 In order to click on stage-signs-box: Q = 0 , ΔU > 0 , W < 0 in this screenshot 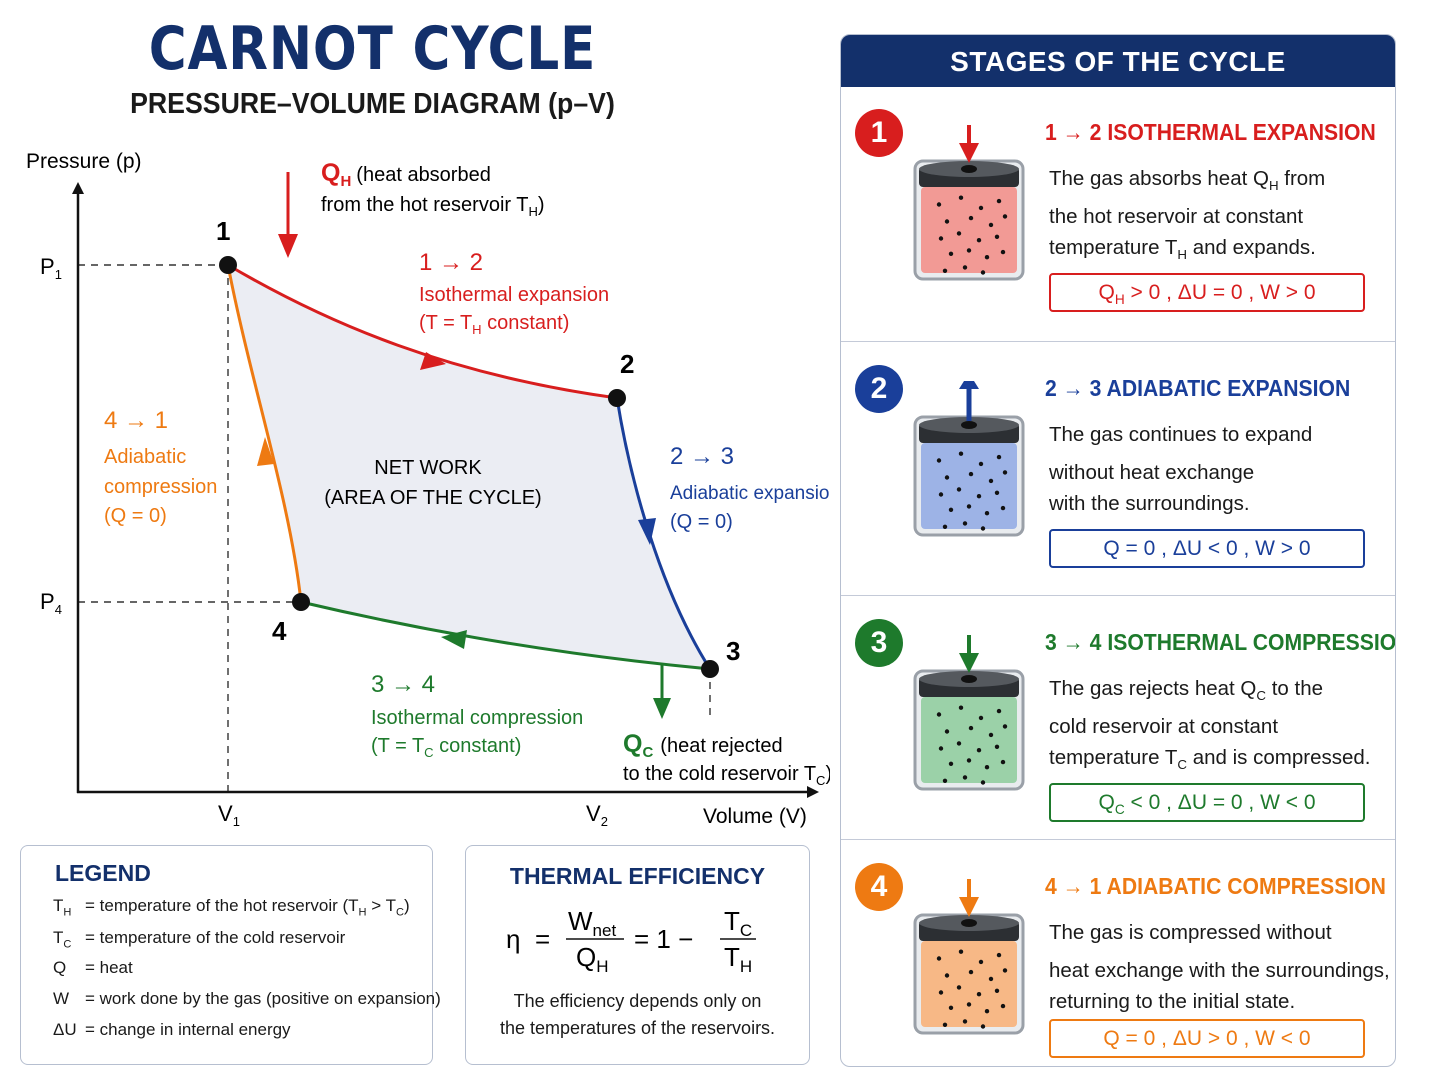, I will do `click(1207, 1038)`.